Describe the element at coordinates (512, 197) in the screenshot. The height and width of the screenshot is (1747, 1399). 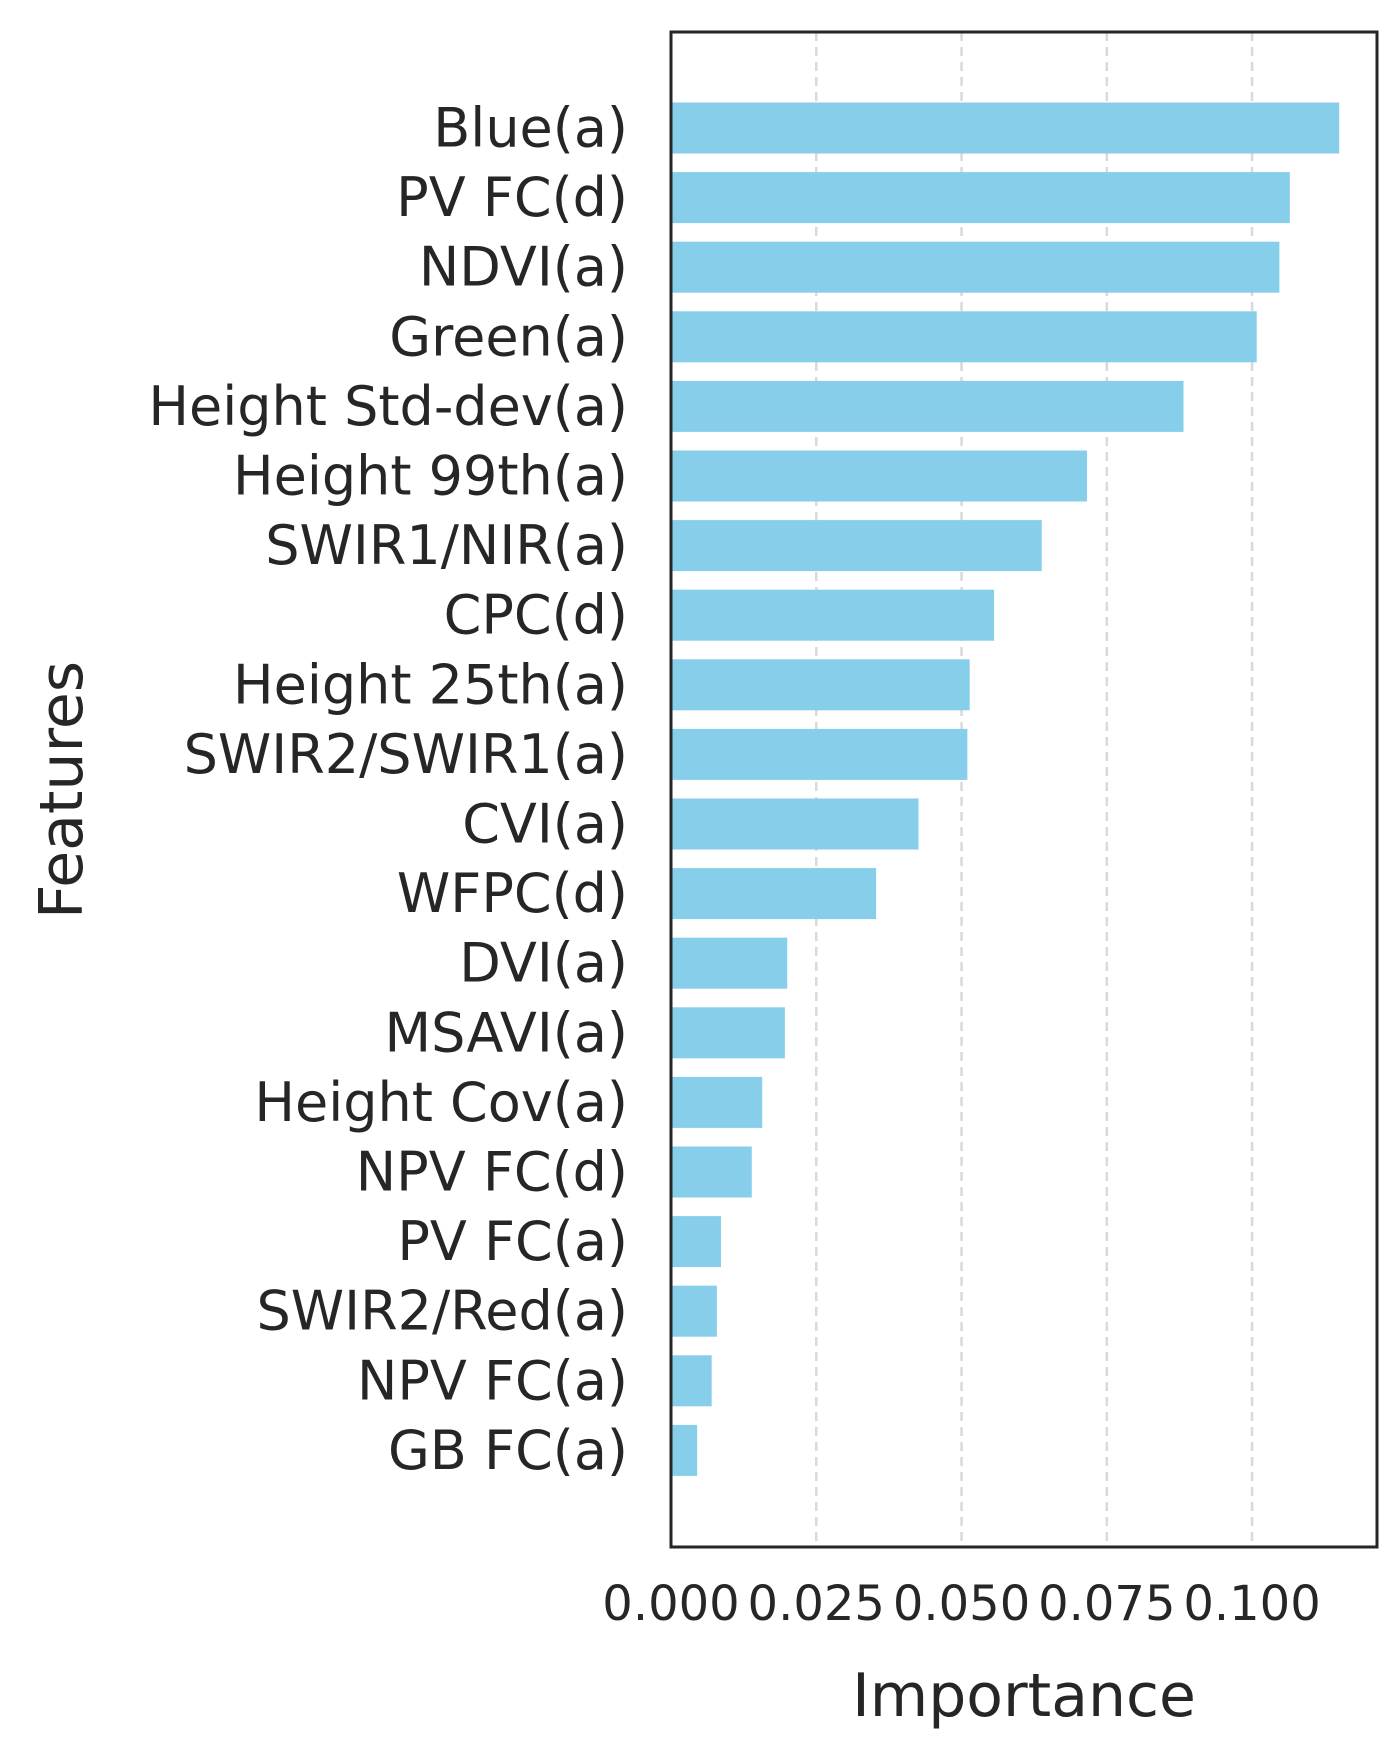
I see `feature-label-1: PV FC(d)` at that location.